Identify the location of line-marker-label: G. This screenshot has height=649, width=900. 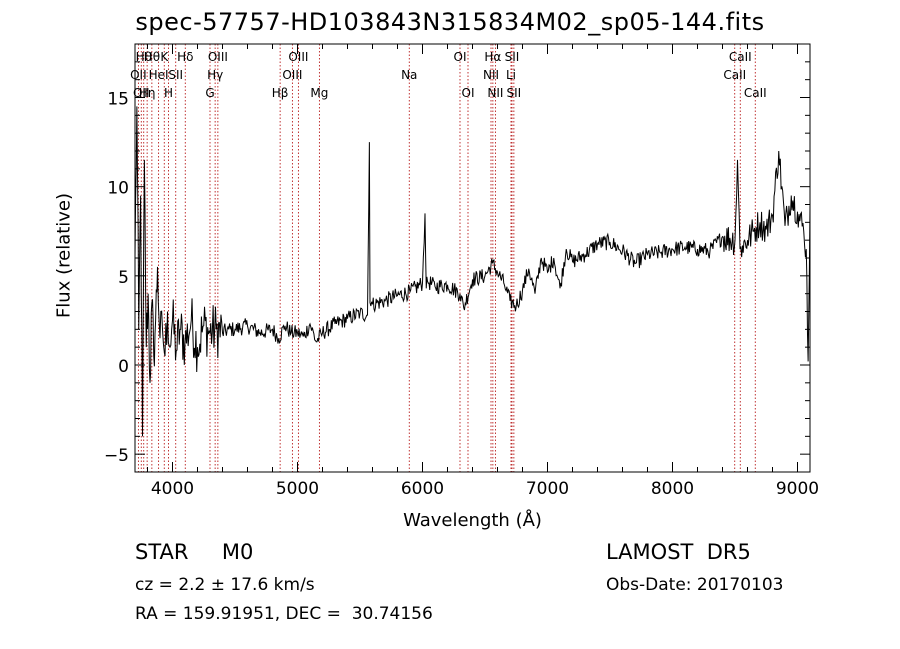
(209, 93).